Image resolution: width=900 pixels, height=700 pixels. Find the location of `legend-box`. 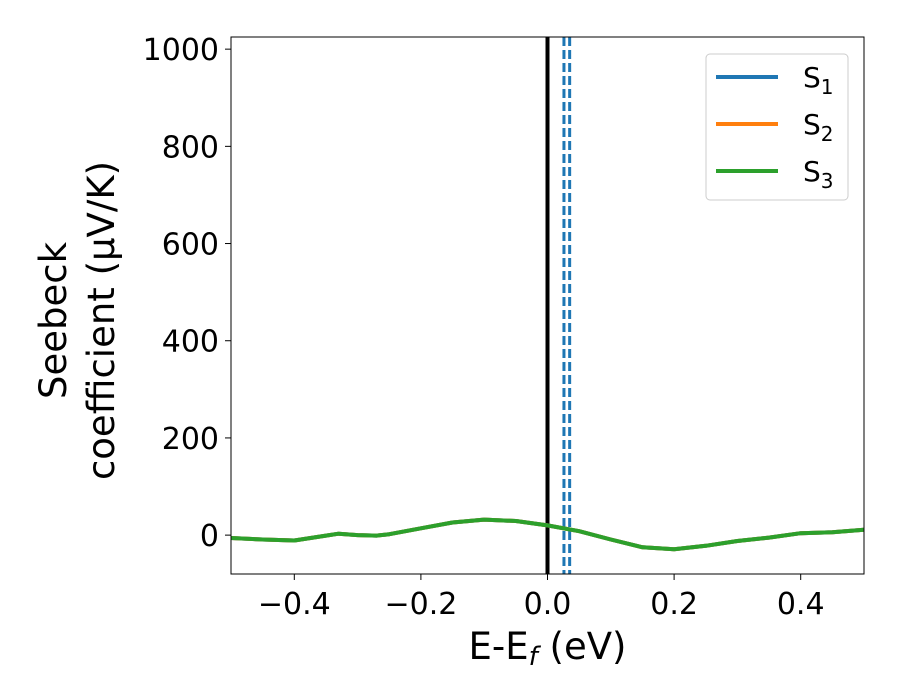

legend-box is located at coordinates (777, 127).